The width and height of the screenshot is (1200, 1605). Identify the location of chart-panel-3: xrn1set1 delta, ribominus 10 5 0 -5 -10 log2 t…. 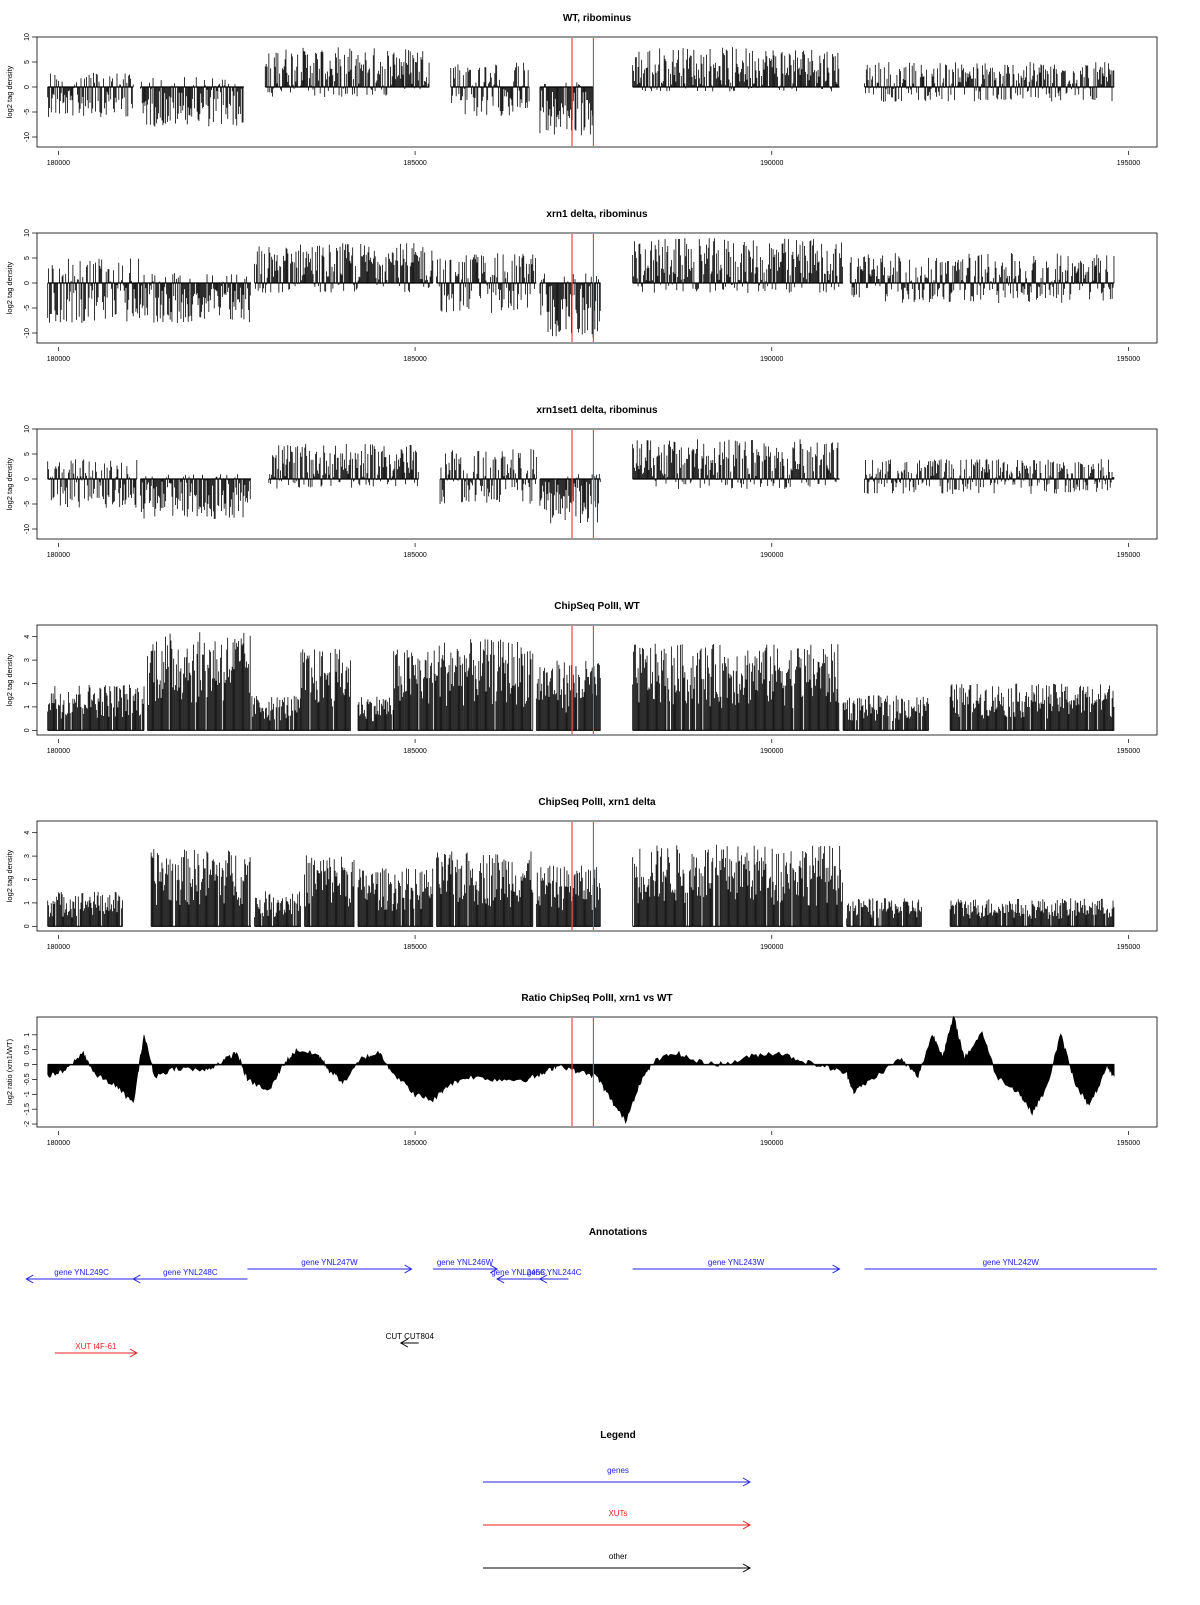
(581, 482).